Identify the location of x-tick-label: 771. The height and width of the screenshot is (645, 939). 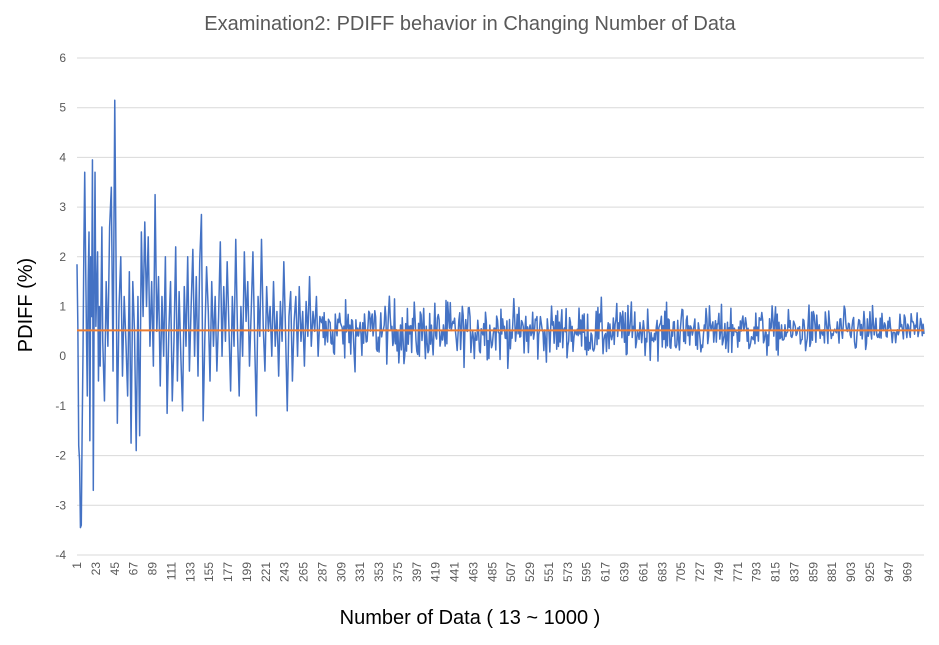
(738, 572).